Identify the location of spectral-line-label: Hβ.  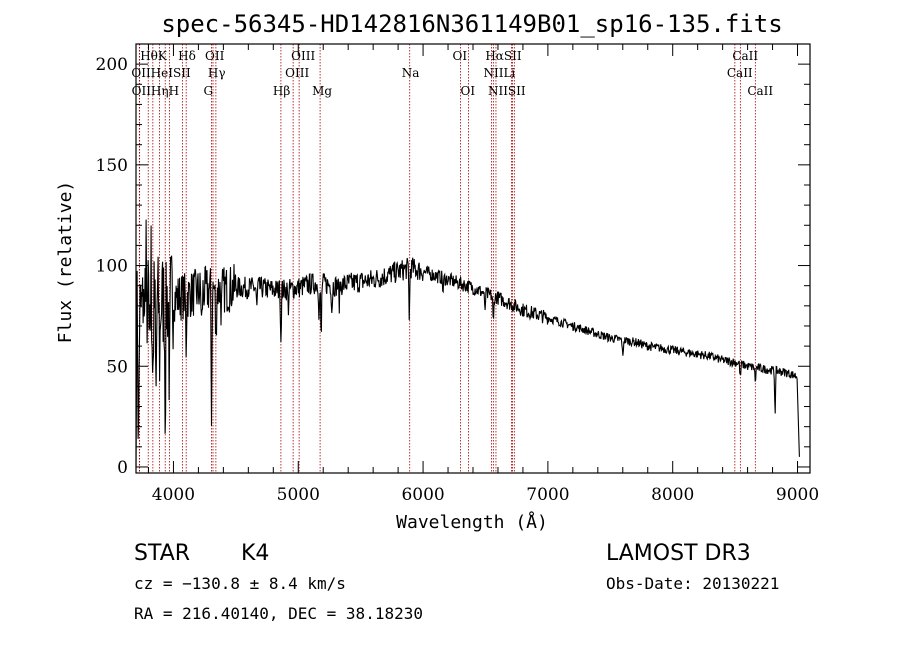
(281, 91).